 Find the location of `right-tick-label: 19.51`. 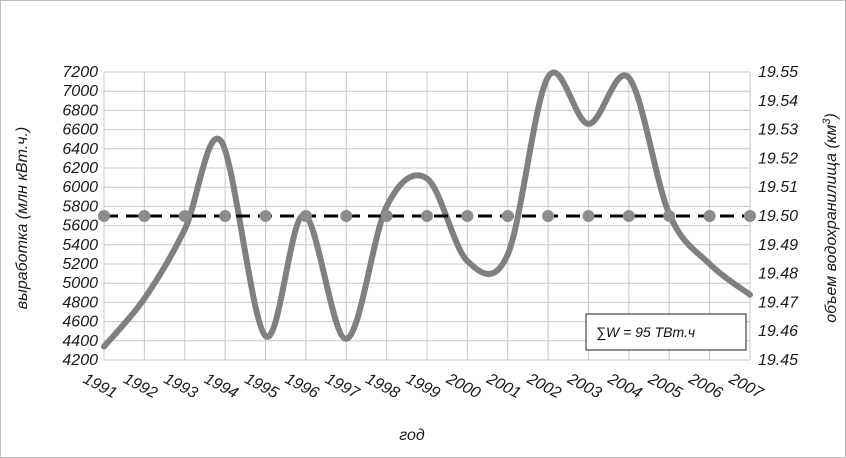

right-tick-label: 19.51 is located at coordinates (778, 187).